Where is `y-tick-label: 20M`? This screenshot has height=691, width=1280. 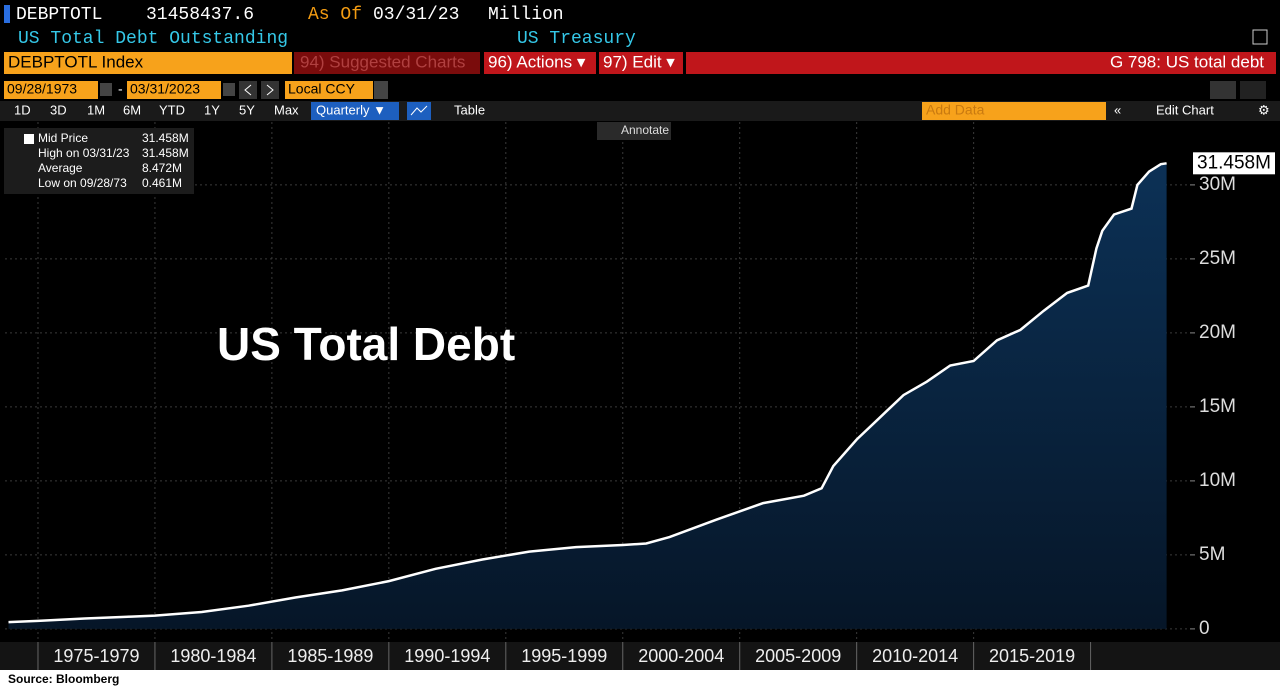 y-tick-label: 20M is located at coordinates (1217, 332).